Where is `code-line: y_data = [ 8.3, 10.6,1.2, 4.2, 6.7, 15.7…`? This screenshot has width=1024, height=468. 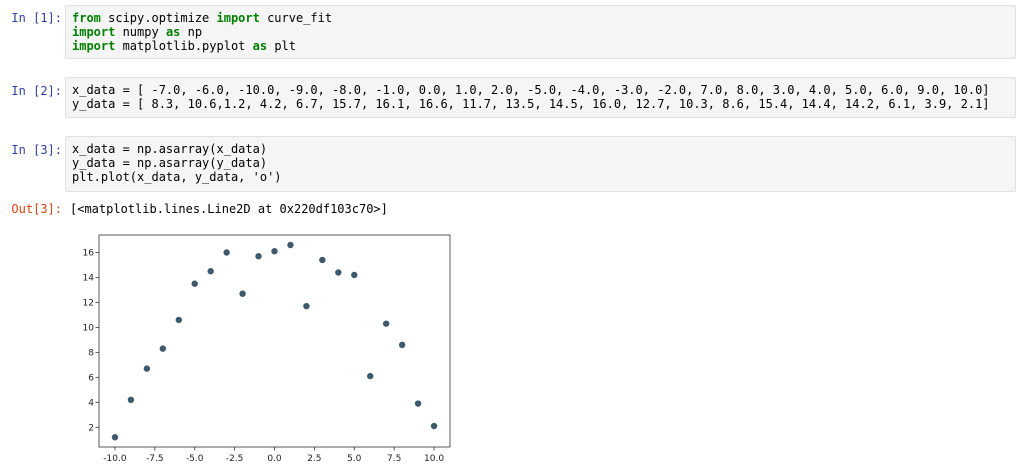 code-line: y_data = [ 8.3, 10.6,1.2, 4.2, 6.7, 15.7… is located at coordinates (540, 104).